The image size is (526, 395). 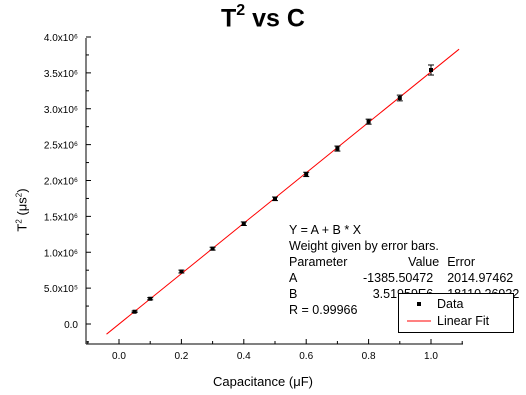 What do you see at coordinates (419, 304) in the screenshot?
I see `square-marker-icon` at bounding box center [419, 304].